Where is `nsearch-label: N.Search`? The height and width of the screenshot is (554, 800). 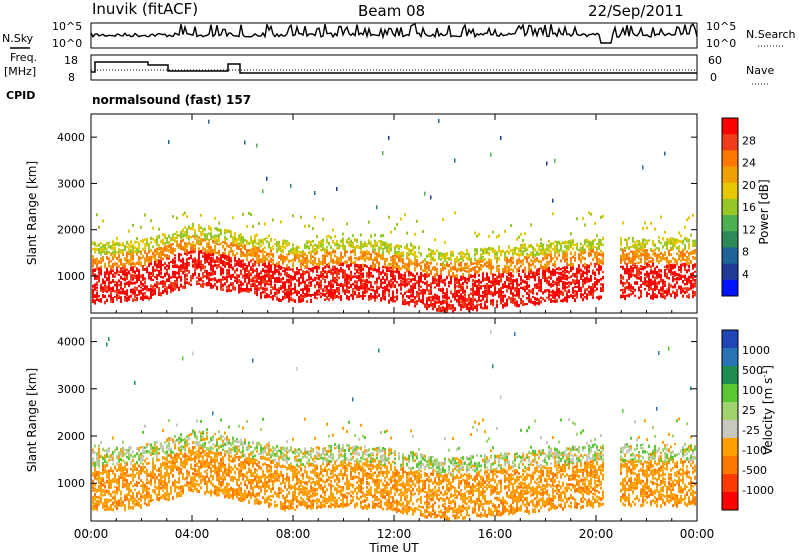
nsearch-label: N.Search is located at coordinates (771, 34).